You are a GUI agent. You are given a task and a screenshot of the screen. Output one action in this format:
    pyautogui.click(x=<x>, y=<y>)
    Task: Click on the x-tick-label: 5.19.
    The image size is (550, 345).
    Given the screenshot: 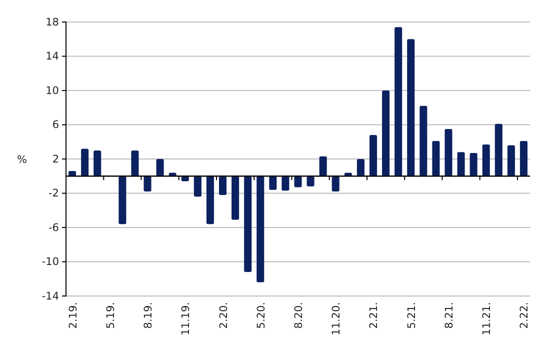 What is the action you would take?
    pyautogui.click(x=110, y=315)
    